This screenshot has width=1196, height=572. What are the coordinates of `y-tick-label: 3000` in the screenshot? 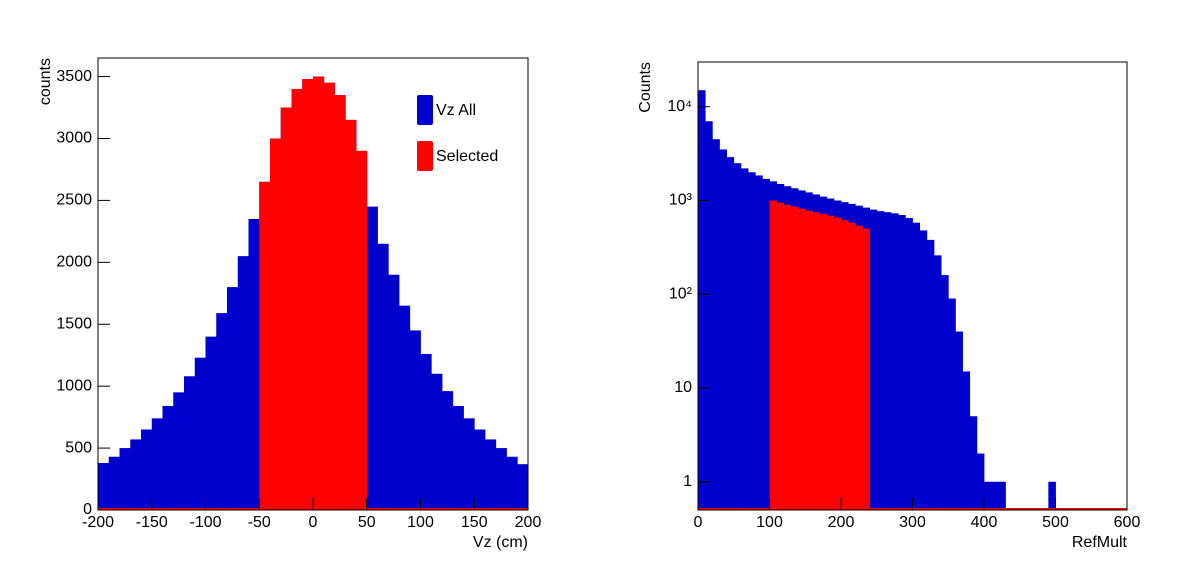 It's located at (74, 138).